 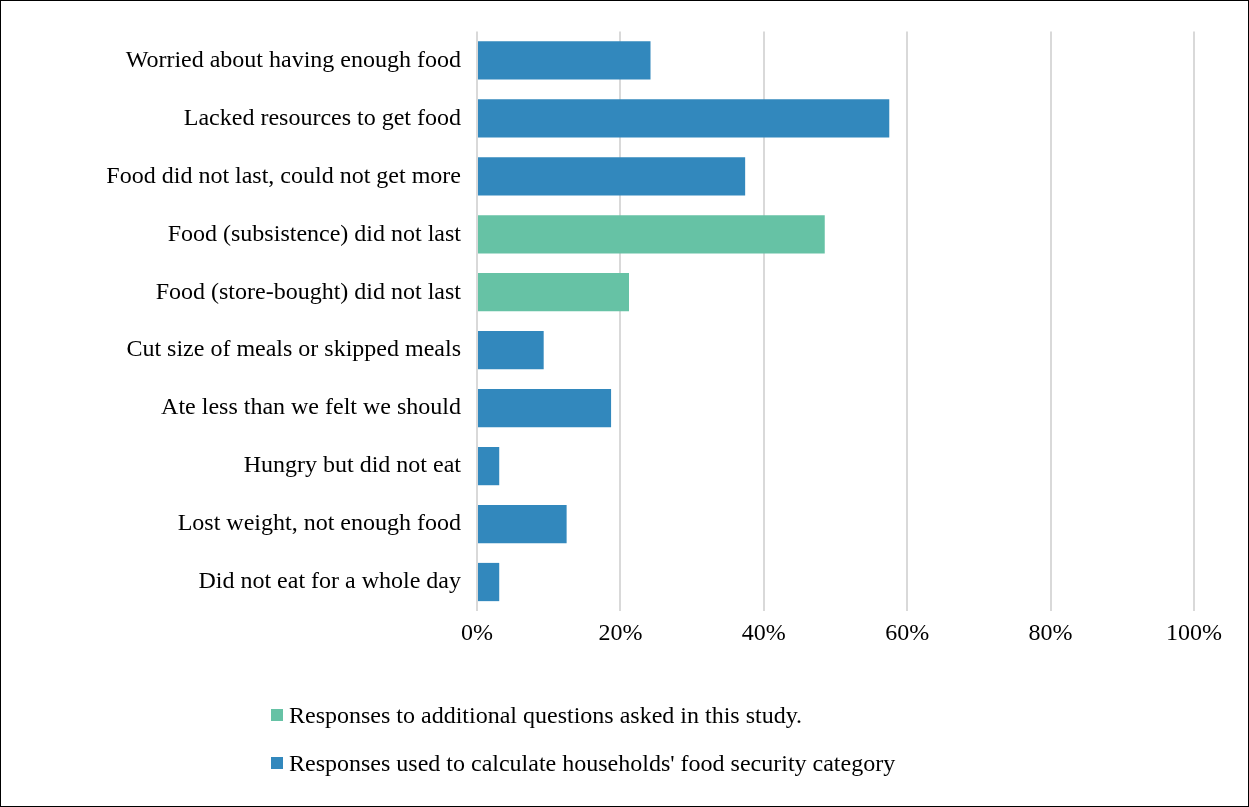 I want to click on x-tick-label: 40%, so click(x=763, y=631).